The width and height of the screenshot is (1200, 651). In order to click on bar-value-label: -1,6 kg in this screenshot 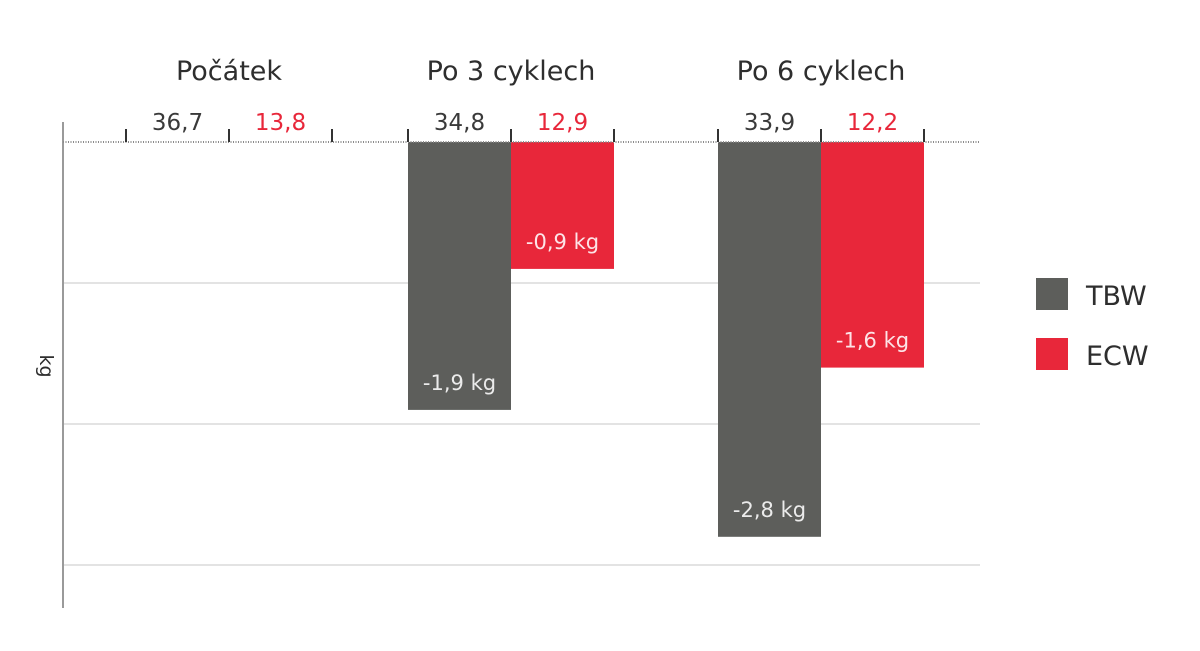, I will do `click(872, 341)`.